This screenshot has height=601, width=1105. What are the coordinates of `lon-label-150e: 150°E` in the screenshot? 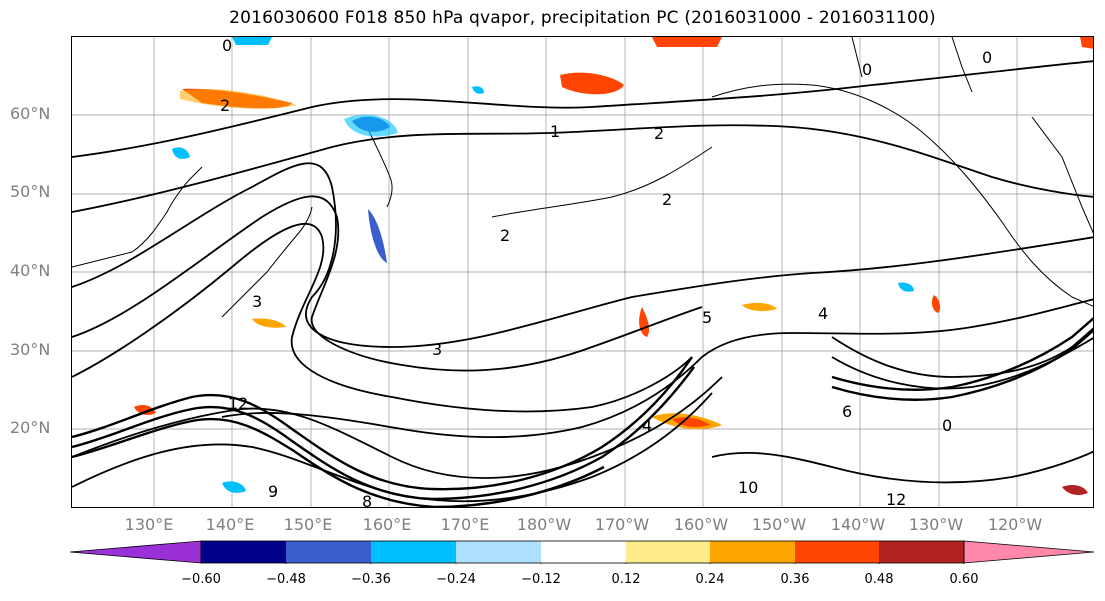 It's located at (308, 524).